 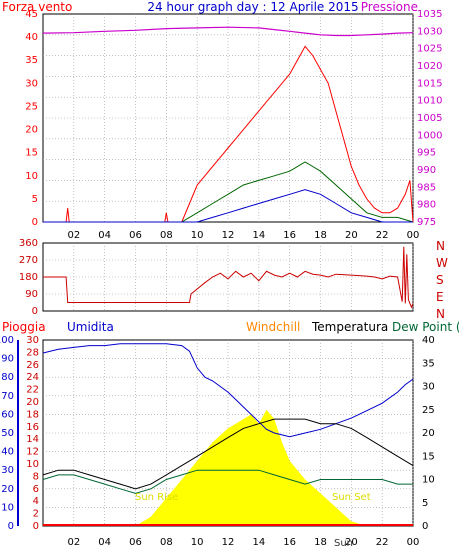 I want to click on temperature-y-tick: 20, so click(x=428, y=433).